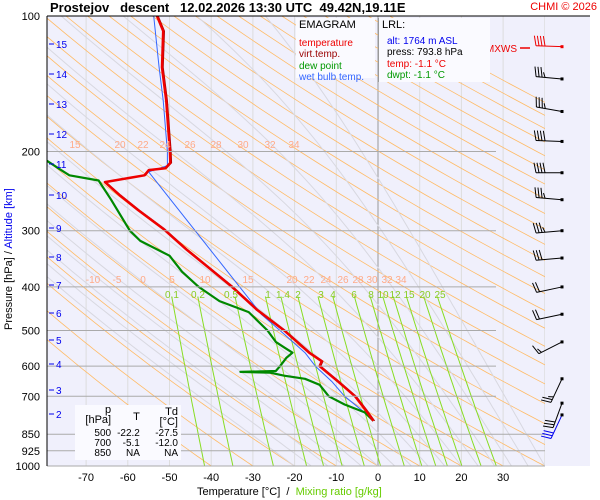 The height and width of the screenshot is (500, 600). I want to click on table-header: T, so click(136, 417).